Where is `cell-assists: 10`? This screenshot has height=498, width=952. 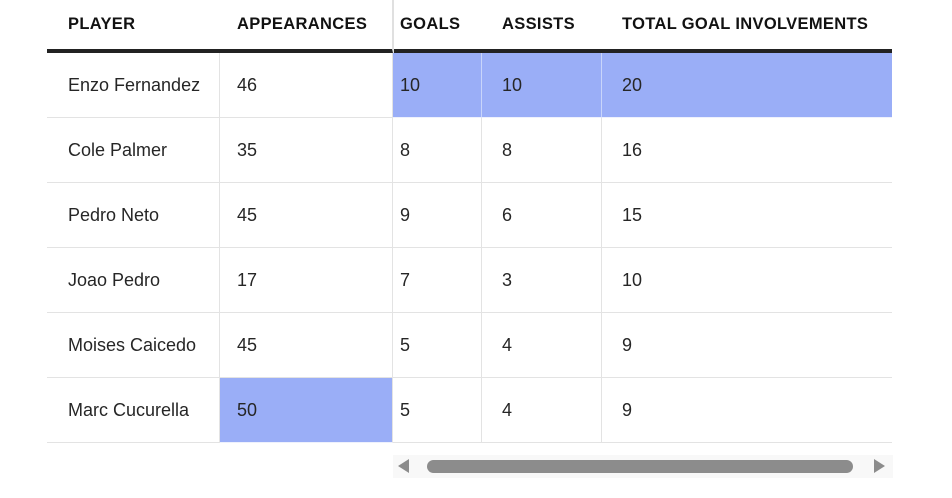
cell-assists: 10 is located at coordinates (542, 85).